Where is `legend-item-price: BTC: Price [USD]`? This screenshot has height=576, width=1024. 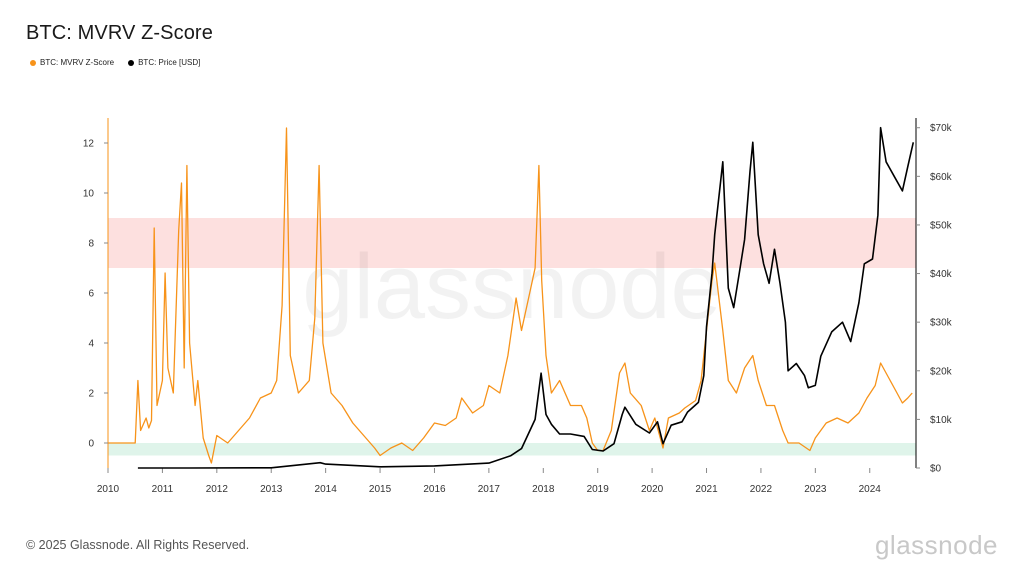 legend-item-price: BTC: Price [USD] is located at coordinates (164, 62).